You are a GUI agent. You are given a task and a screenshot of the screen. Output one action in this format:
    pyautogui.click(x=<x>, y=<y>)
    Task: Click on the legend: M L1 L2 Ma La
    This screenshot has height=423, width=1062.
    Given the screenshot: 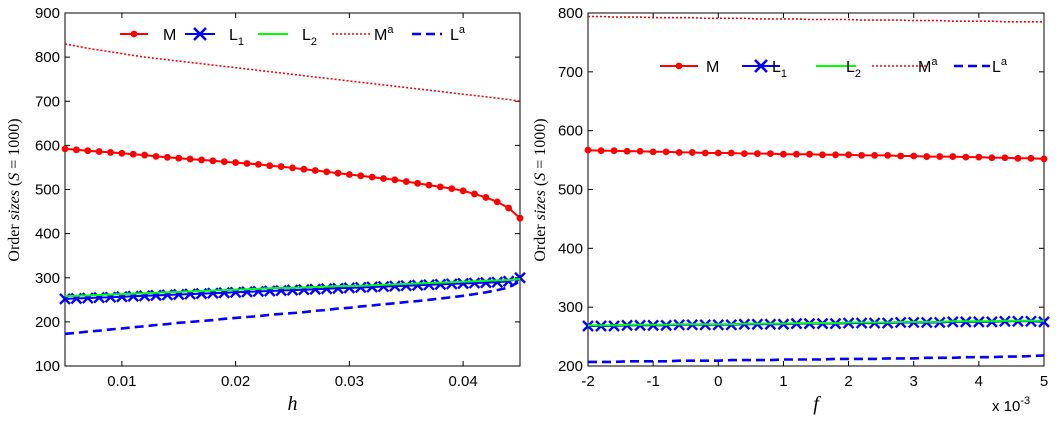 What is the action you would take?
    pyautogui.click(x=293, y=36)
    